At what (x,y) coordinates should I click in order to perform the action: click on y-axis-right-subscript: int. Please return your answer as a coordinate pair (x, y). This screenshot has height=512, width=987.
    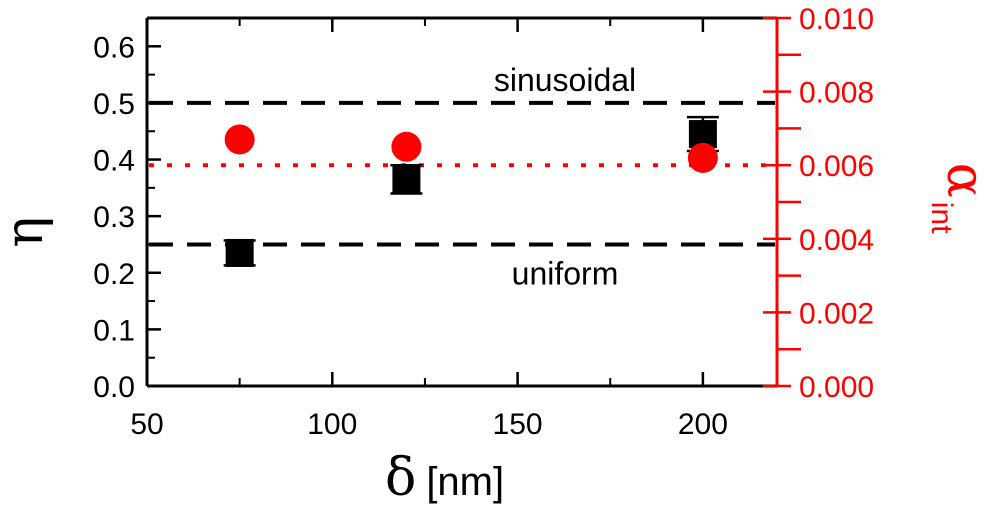
    Looking at the image, I should click on (941, 218).